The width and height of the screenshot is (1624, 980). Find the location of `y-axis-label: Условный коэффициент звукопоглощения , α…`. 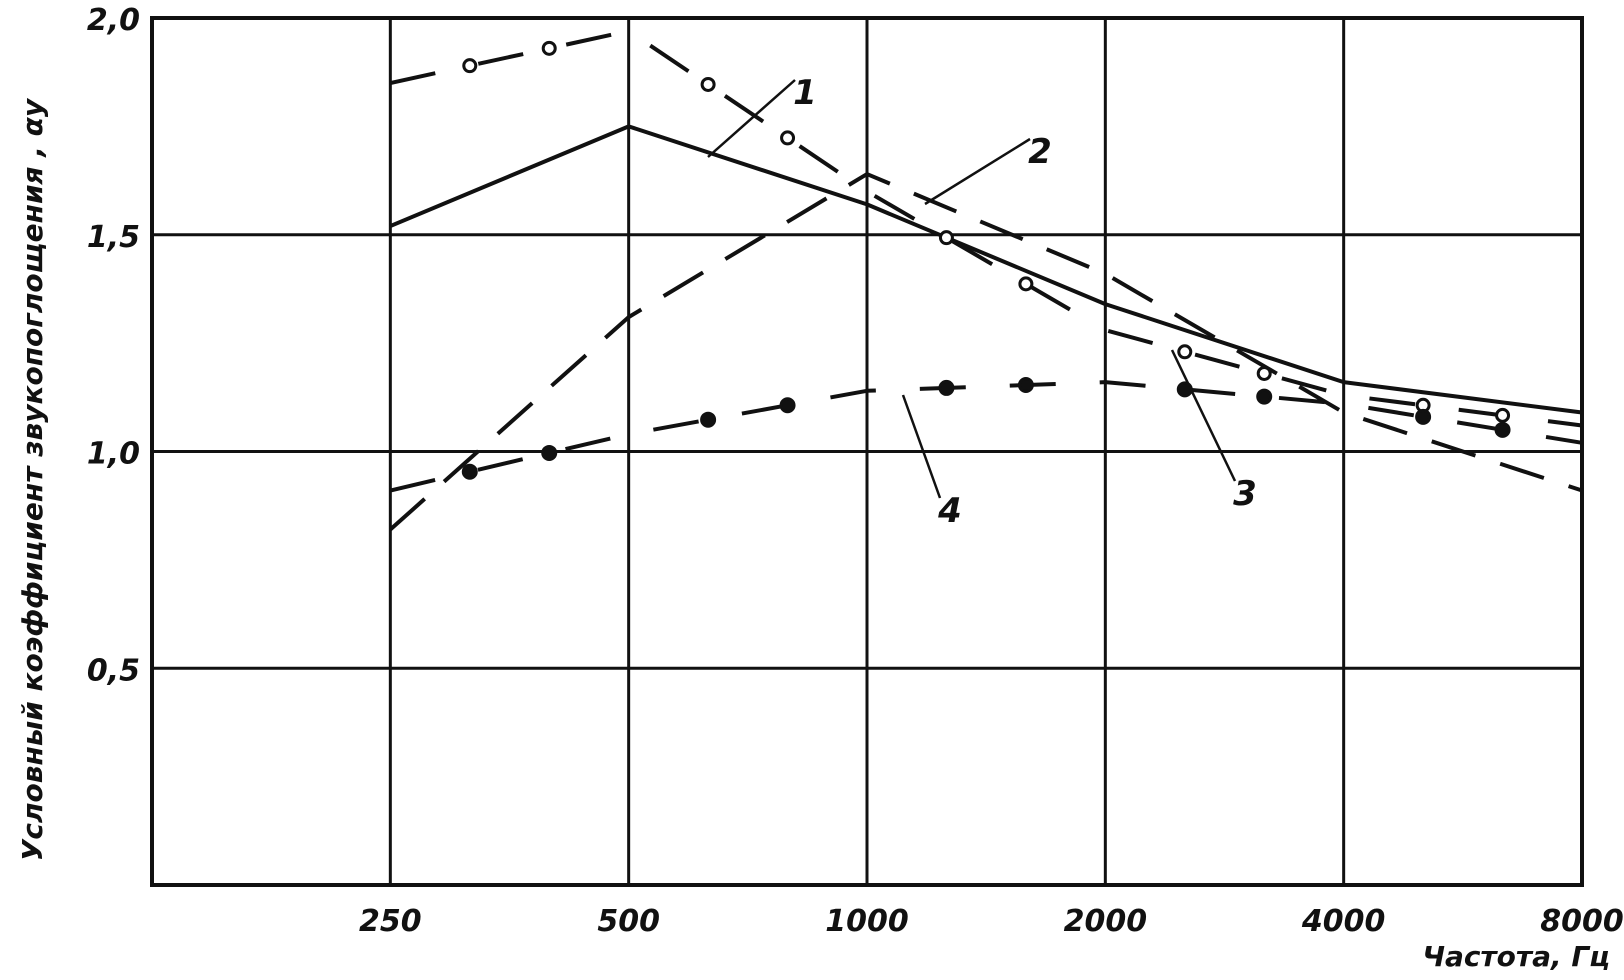

y-axis-label: Условный коэффициент звукопоглощения , α… is located at coordinates (32, 479).